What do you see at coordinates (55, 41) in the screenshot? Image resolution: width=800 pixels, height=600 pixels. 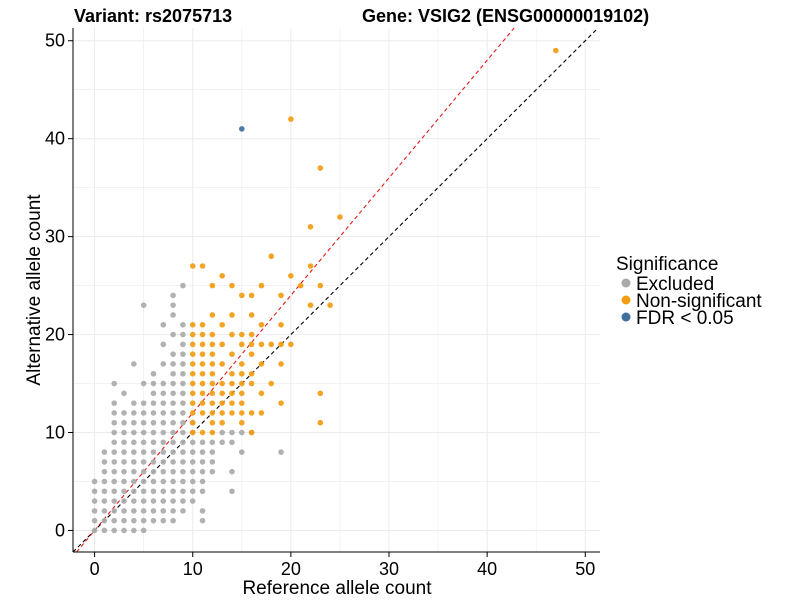 I see `y-tick-label: 50` at bounding box center [55, 41].